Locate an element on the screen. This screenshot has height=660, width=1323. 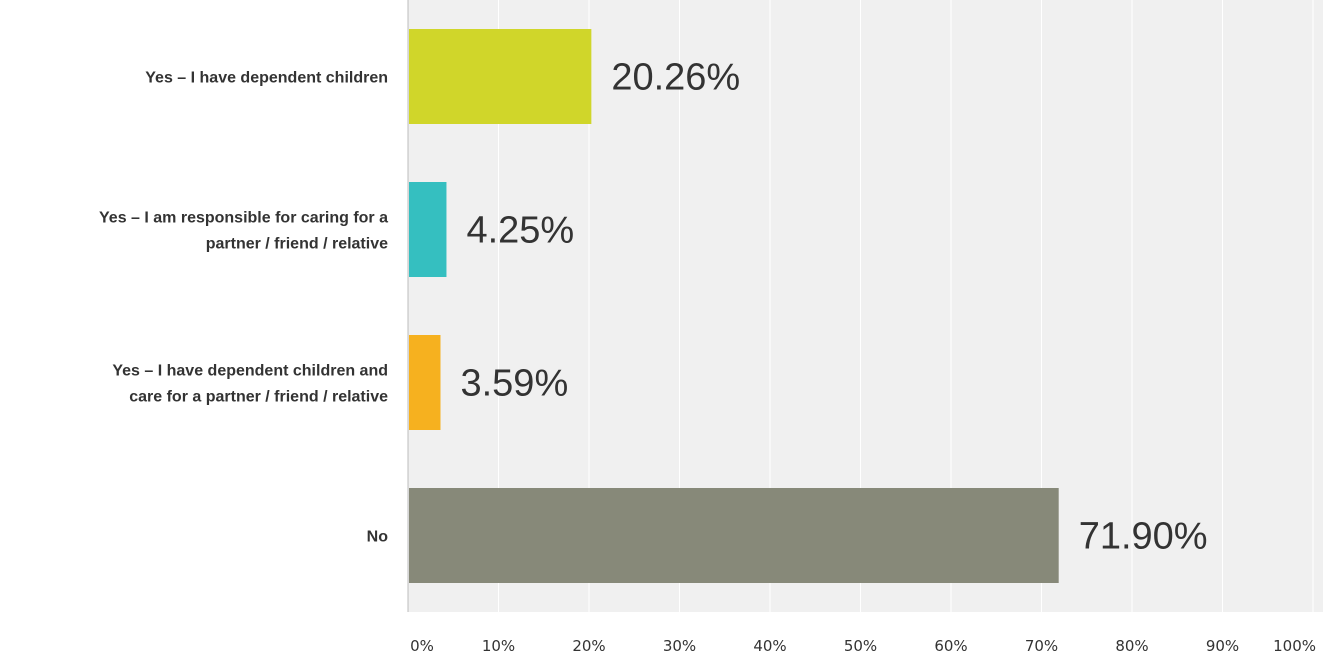
x-tick-label: 80% is located at coordinates (1131, 646).